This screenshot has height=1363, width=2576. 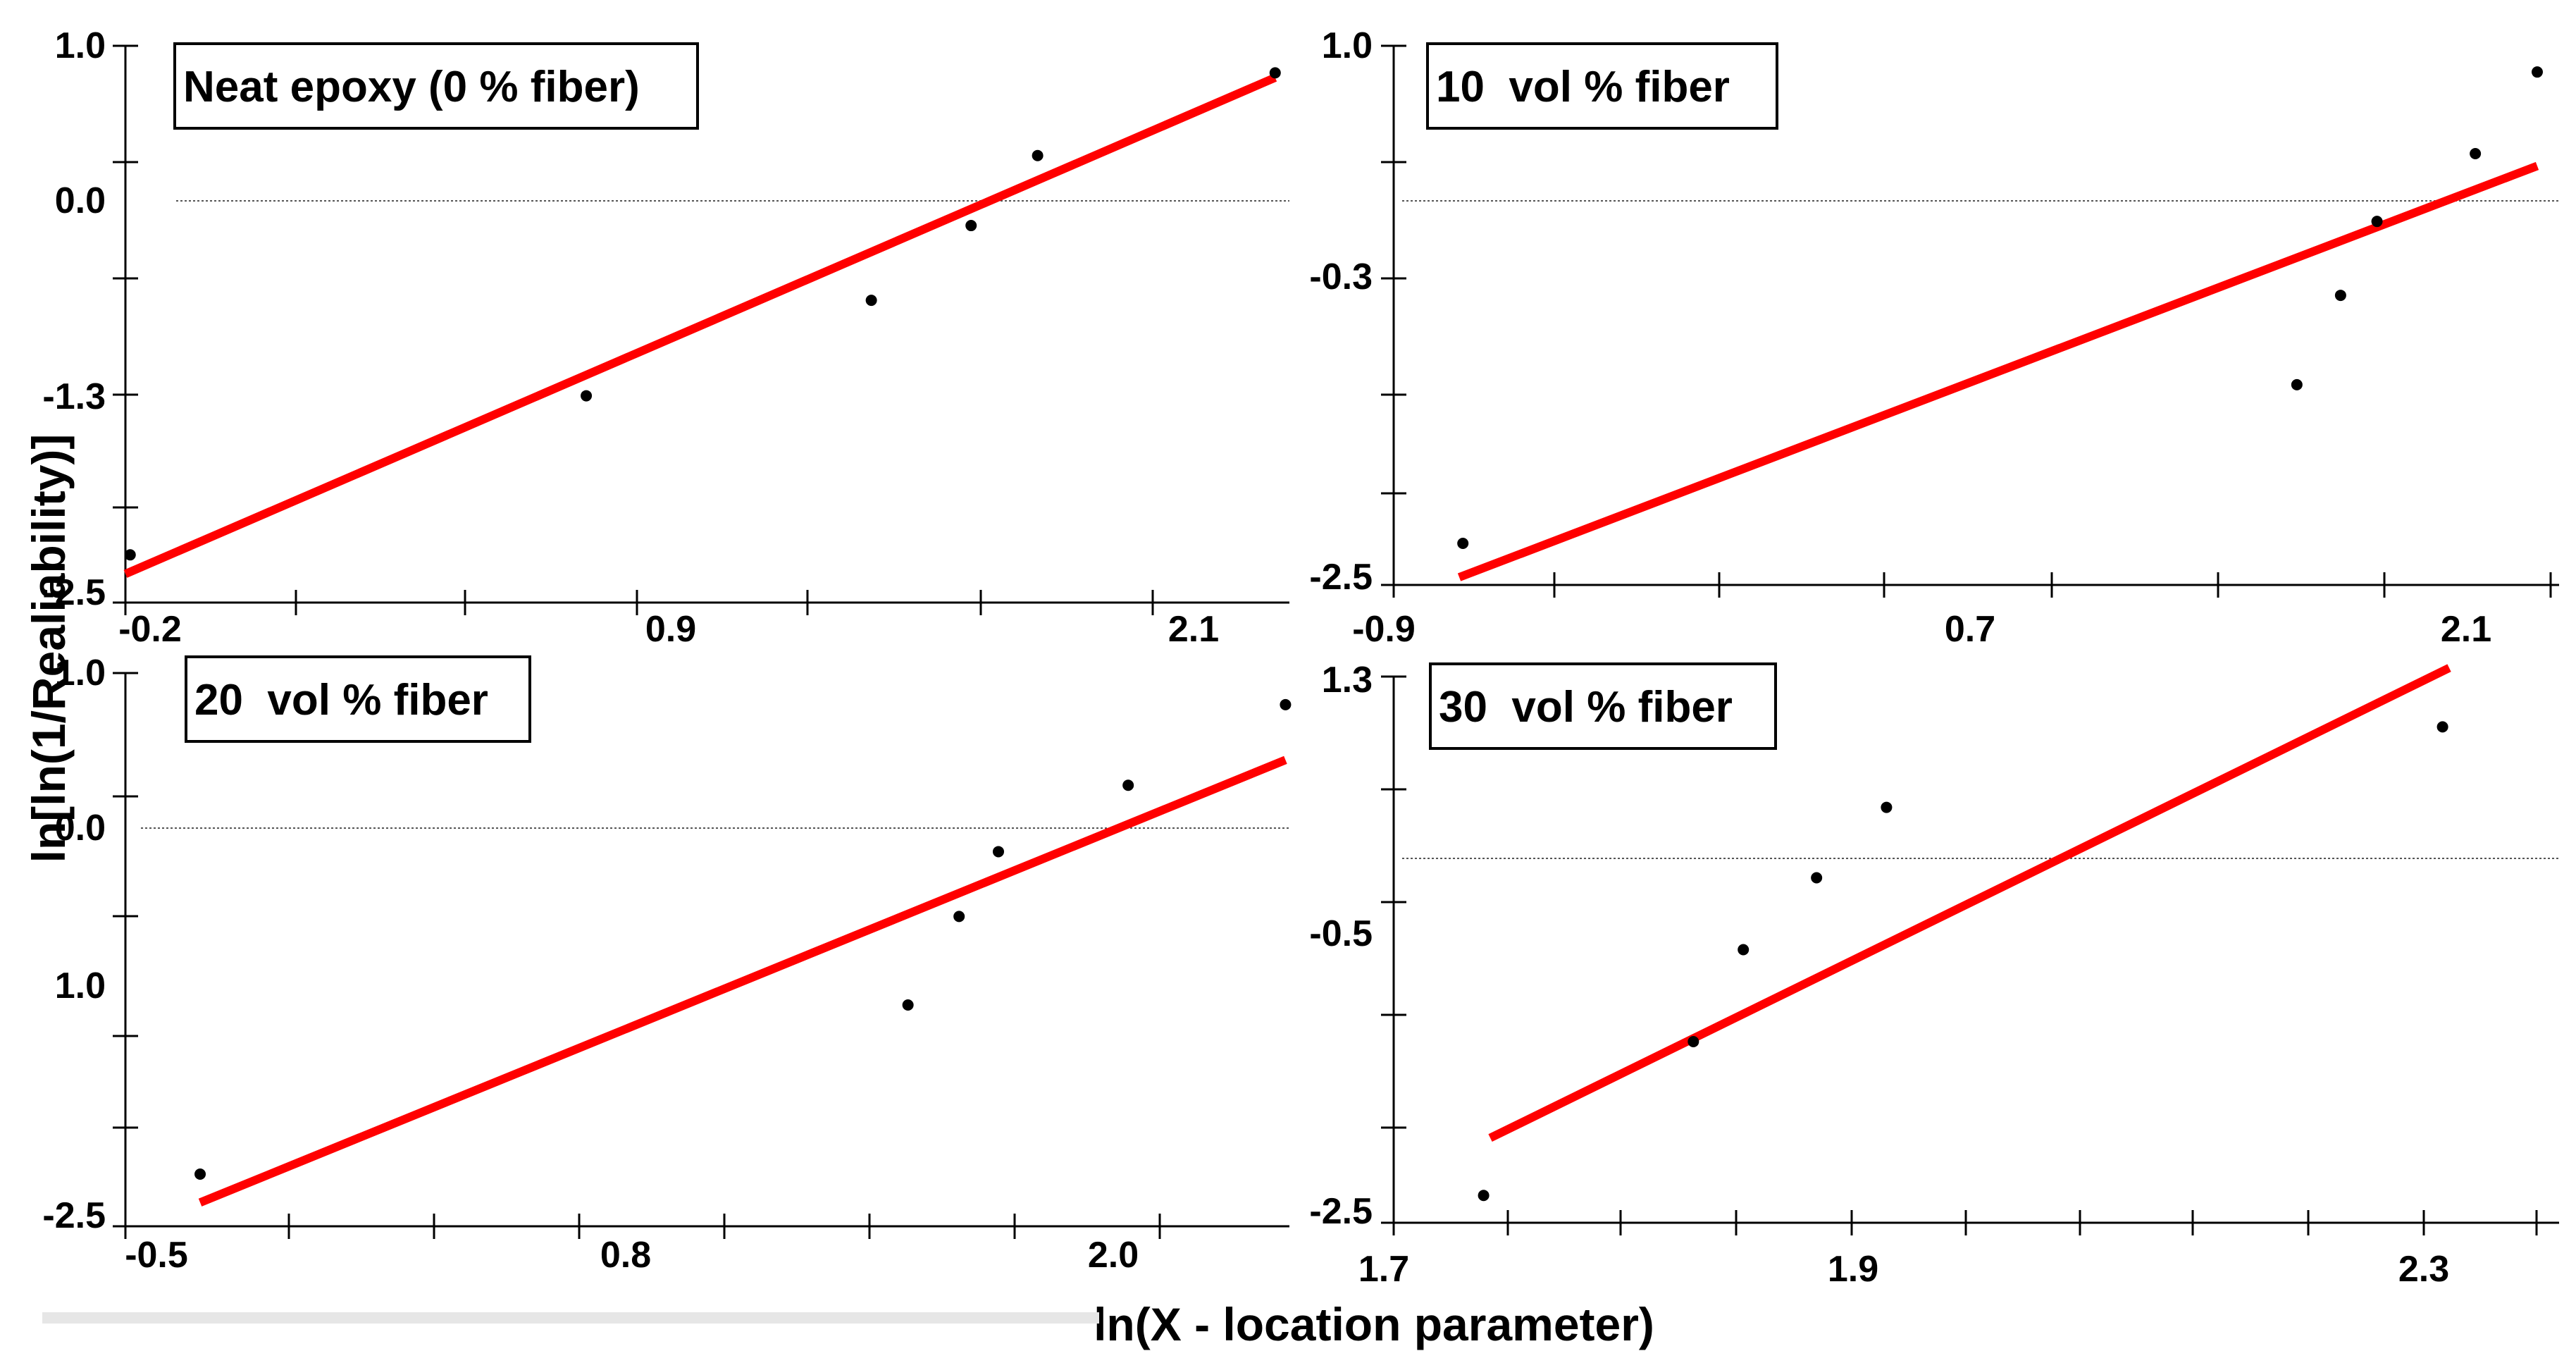 I want to click on panel-label-text: 20 vol % fiber, so click(x=341, y=700).